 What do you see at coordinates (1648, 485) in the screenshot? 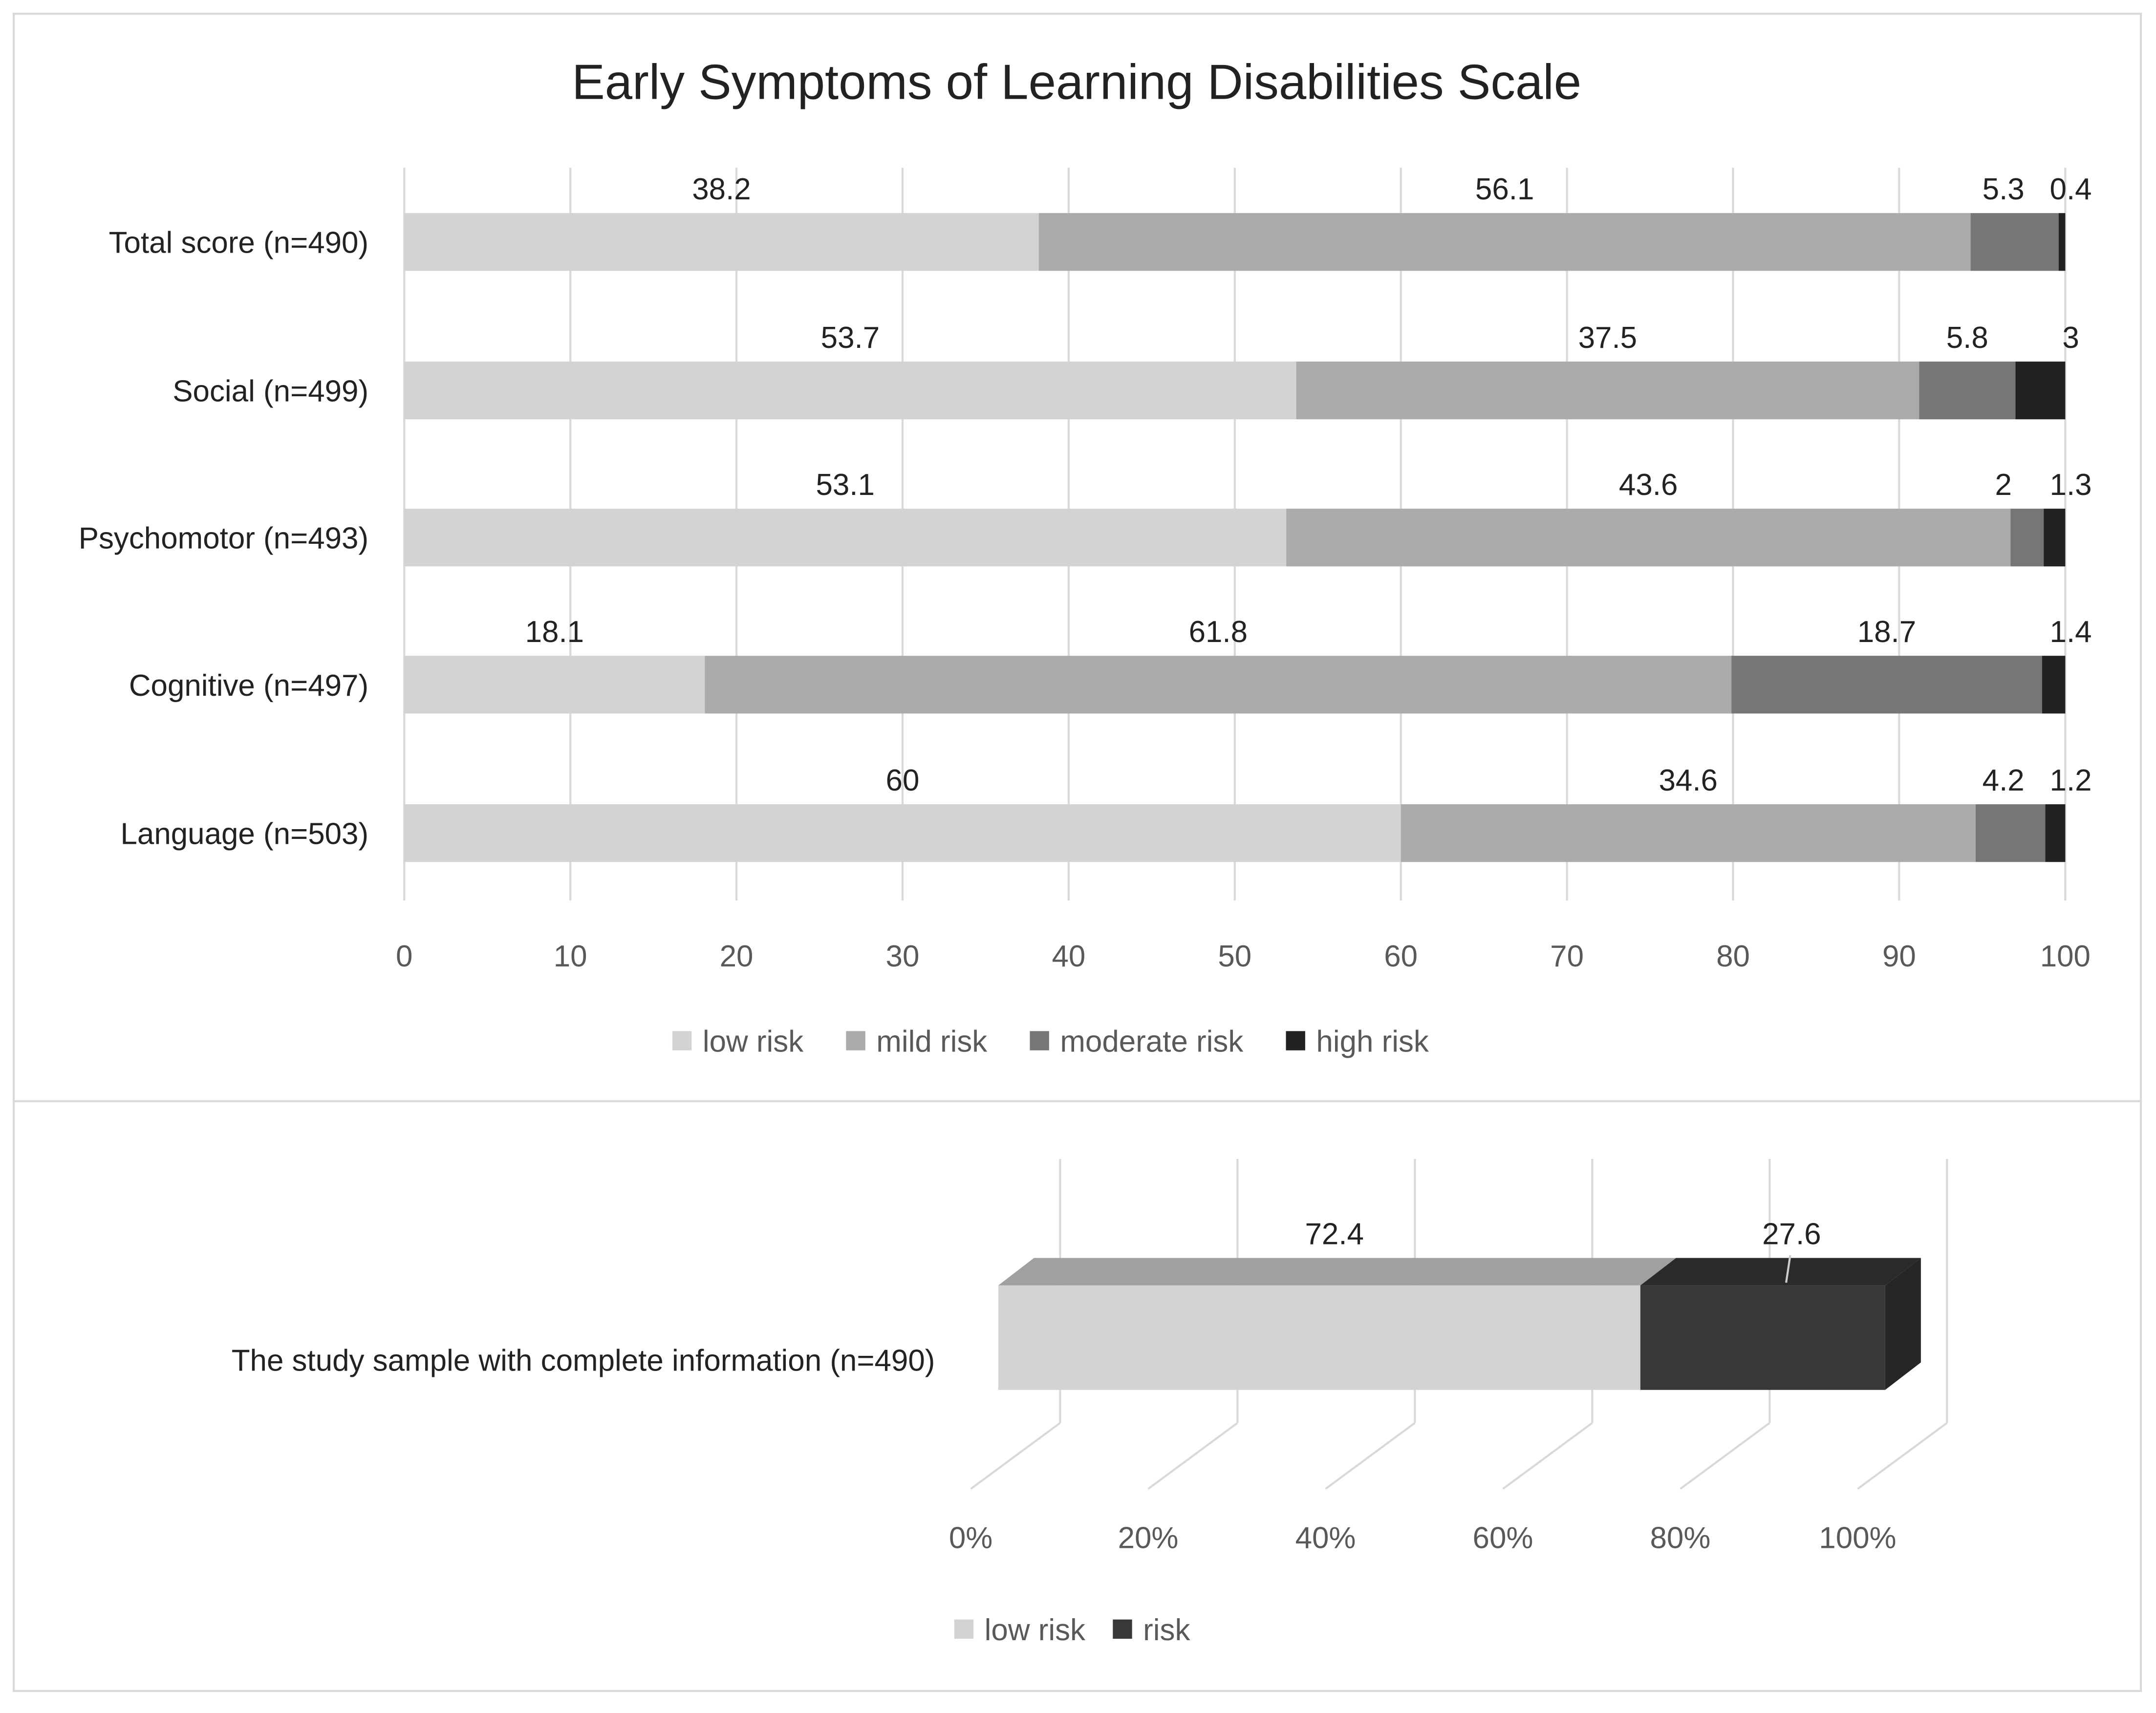
I see `data-label: 43.6` at bounding box center [1648, 485].